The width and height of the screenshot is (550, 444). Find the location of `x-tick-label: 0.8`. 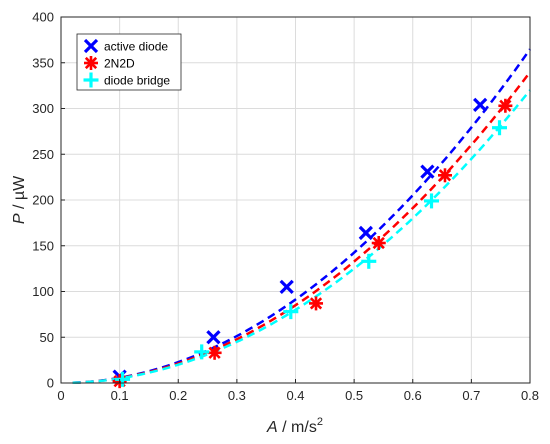

x-tick-label: 0.8 is located at coordinates (530, 395).